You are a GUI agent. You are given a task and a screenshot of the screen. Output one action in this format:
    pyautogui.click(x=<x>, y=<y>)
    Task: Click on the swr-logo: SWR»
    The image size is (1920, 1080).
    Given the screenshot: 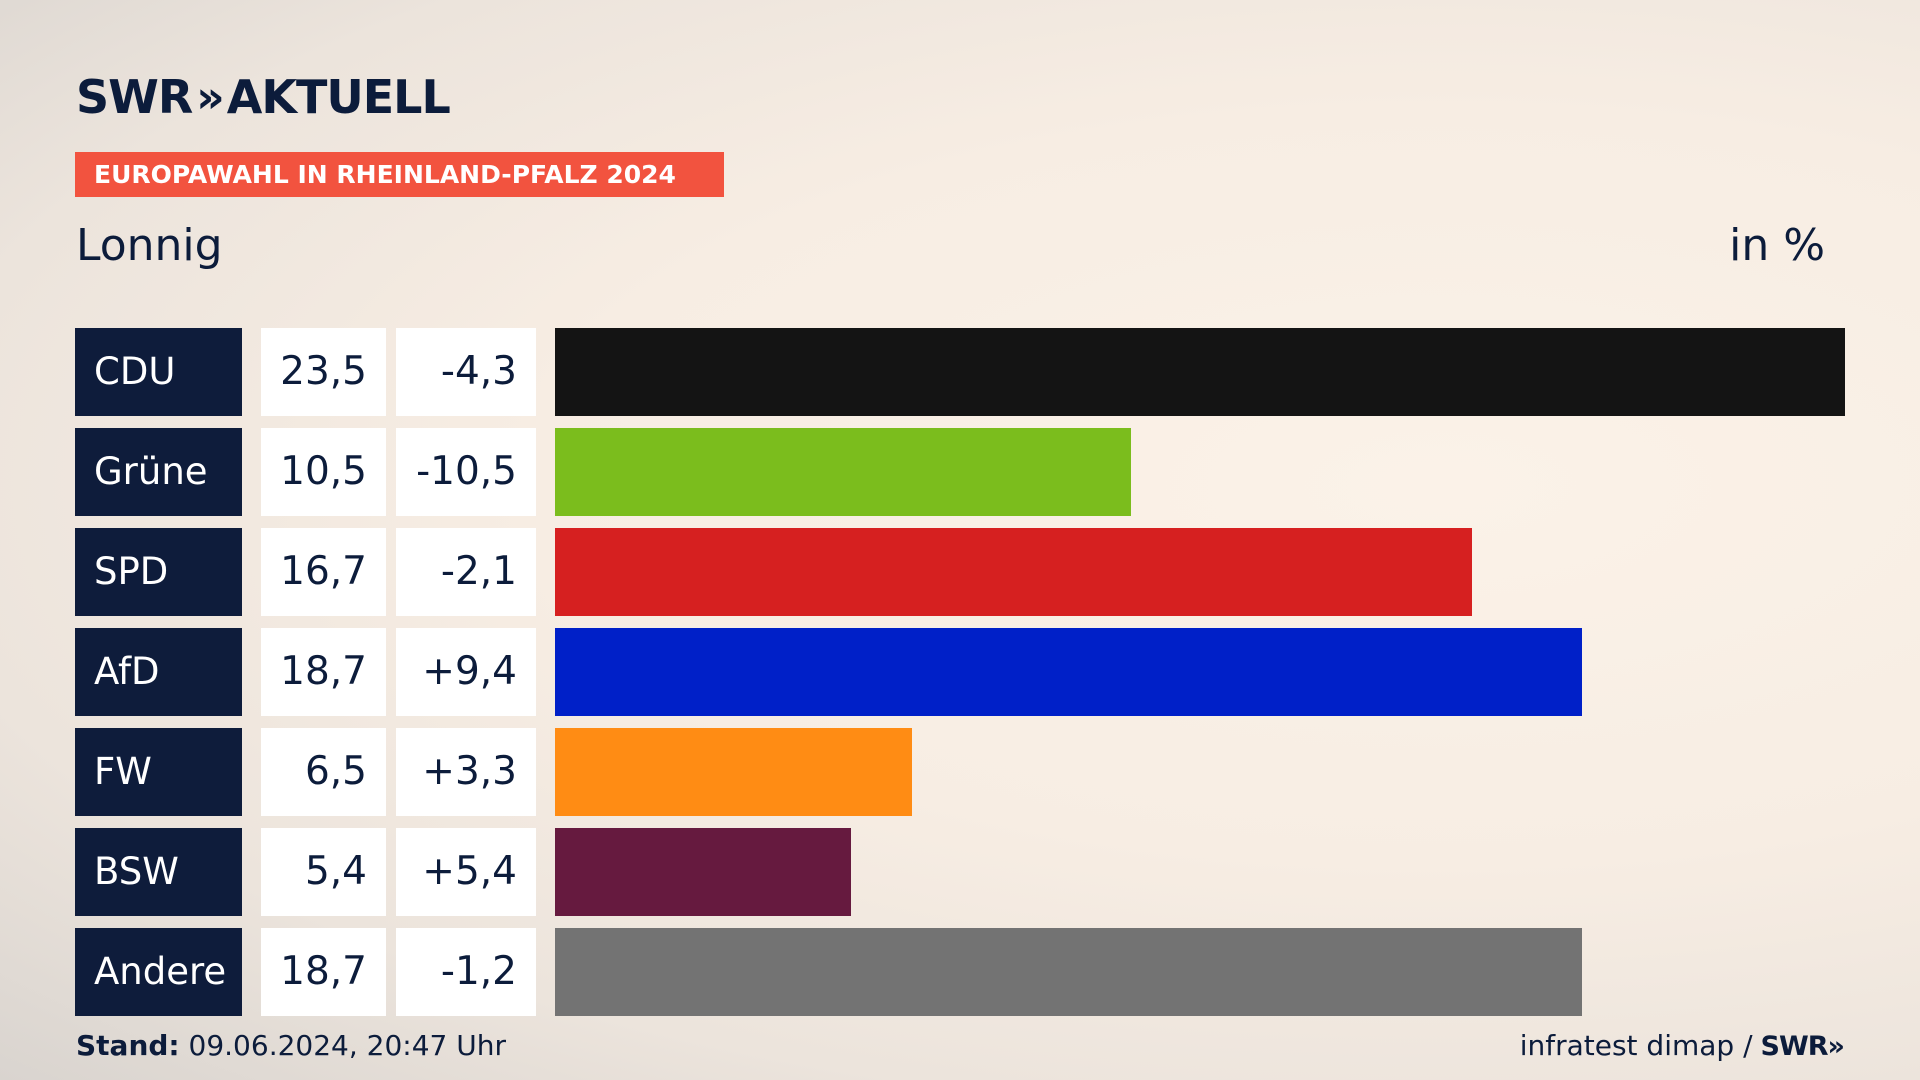 What is the action you would take?
    pyautogui.click(x=1802, y=1046)
    